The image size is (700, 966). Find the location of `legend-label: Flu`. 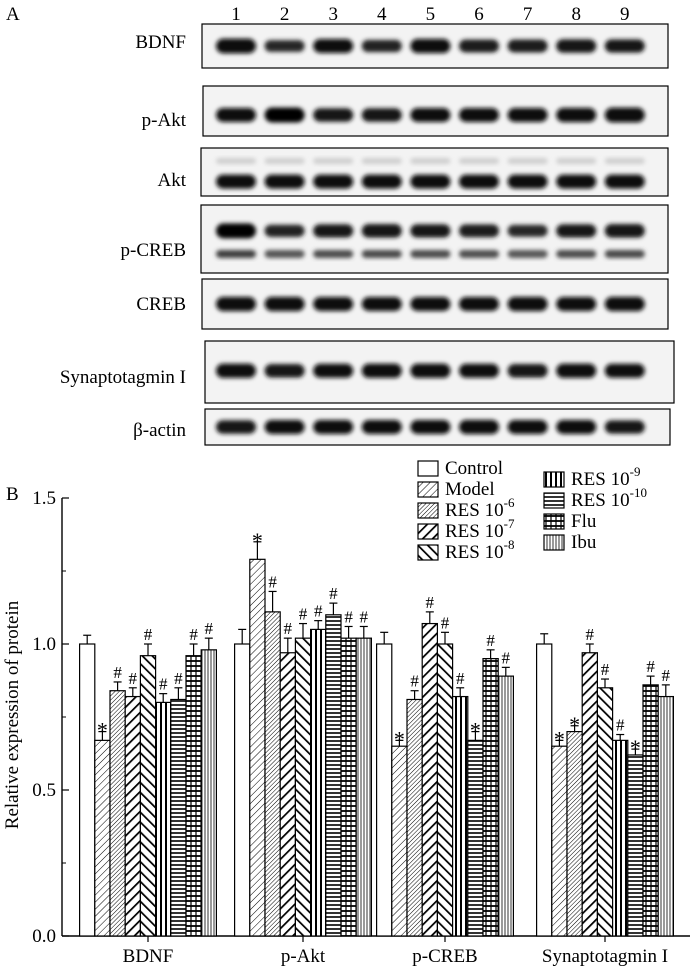

legend-label: Flu is located at coordinates (584, 521).